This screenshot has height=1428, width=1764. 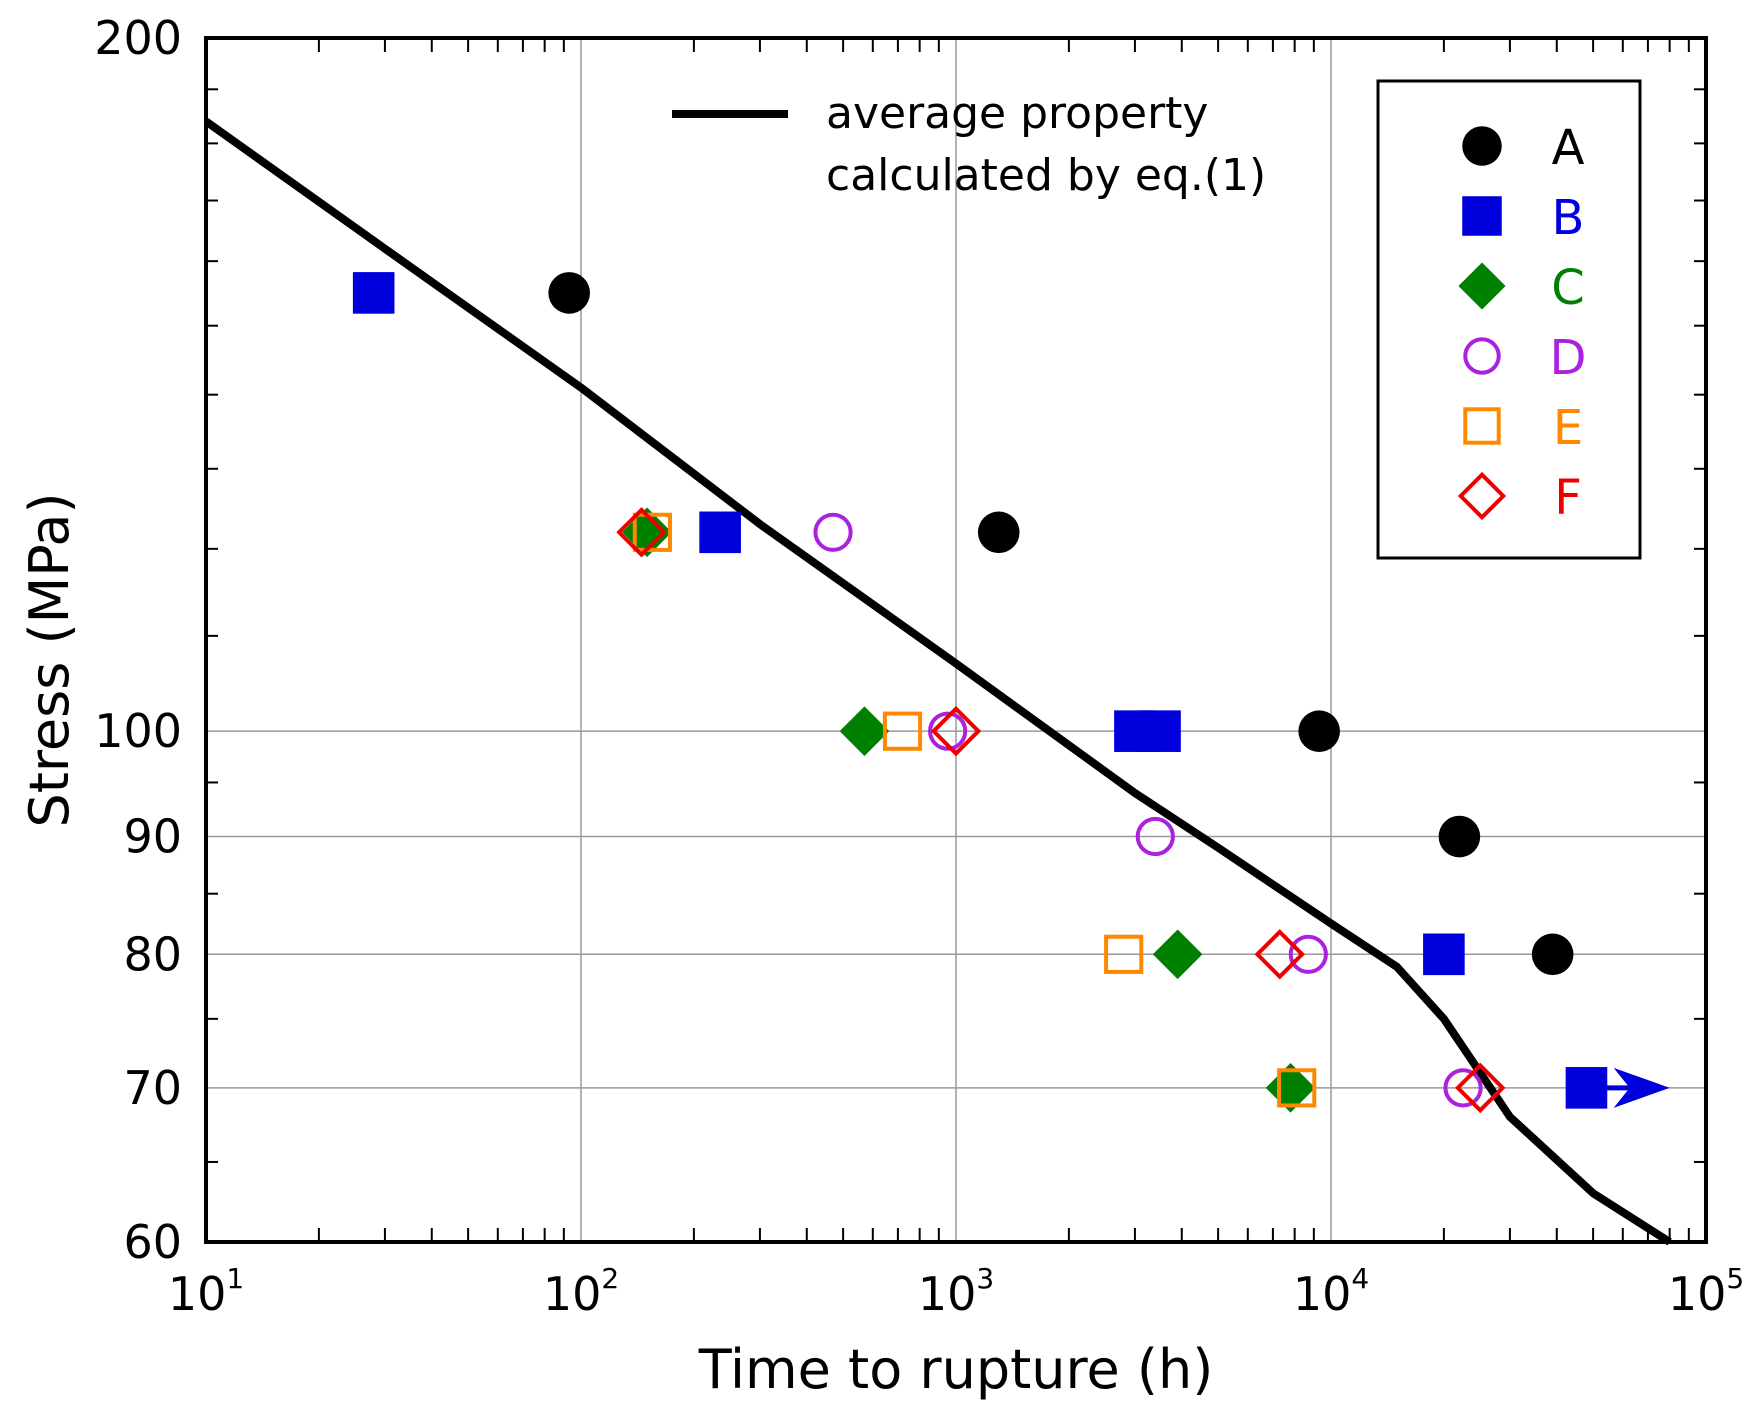 What do you see at coordinates (1568, 428) in the screenshot?
I see `legend-label-E: E` at bounding box center [1568, 428].